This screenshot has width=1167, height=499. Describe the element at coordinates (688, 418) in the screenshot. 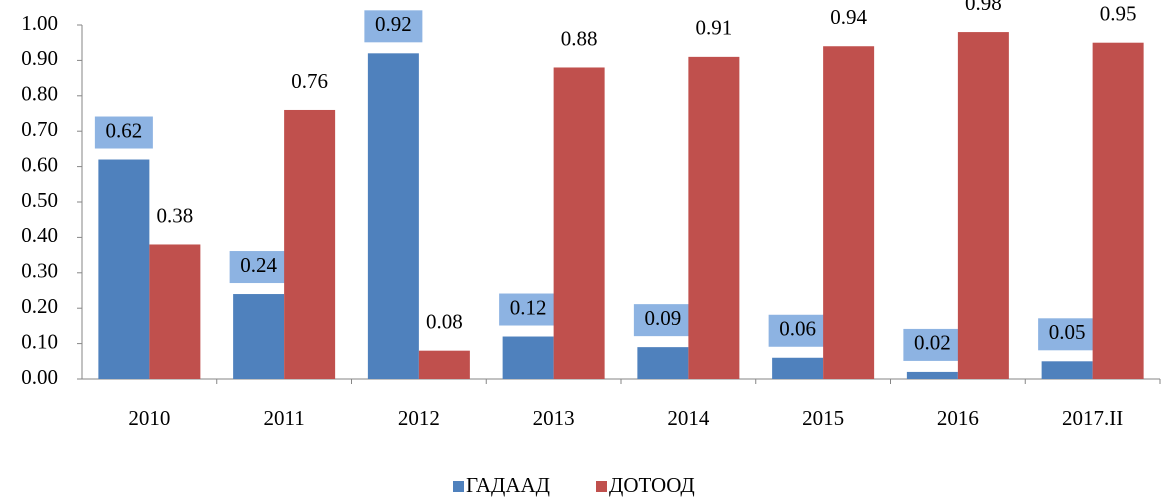

I see `x-tick-label: 2014` at that location.